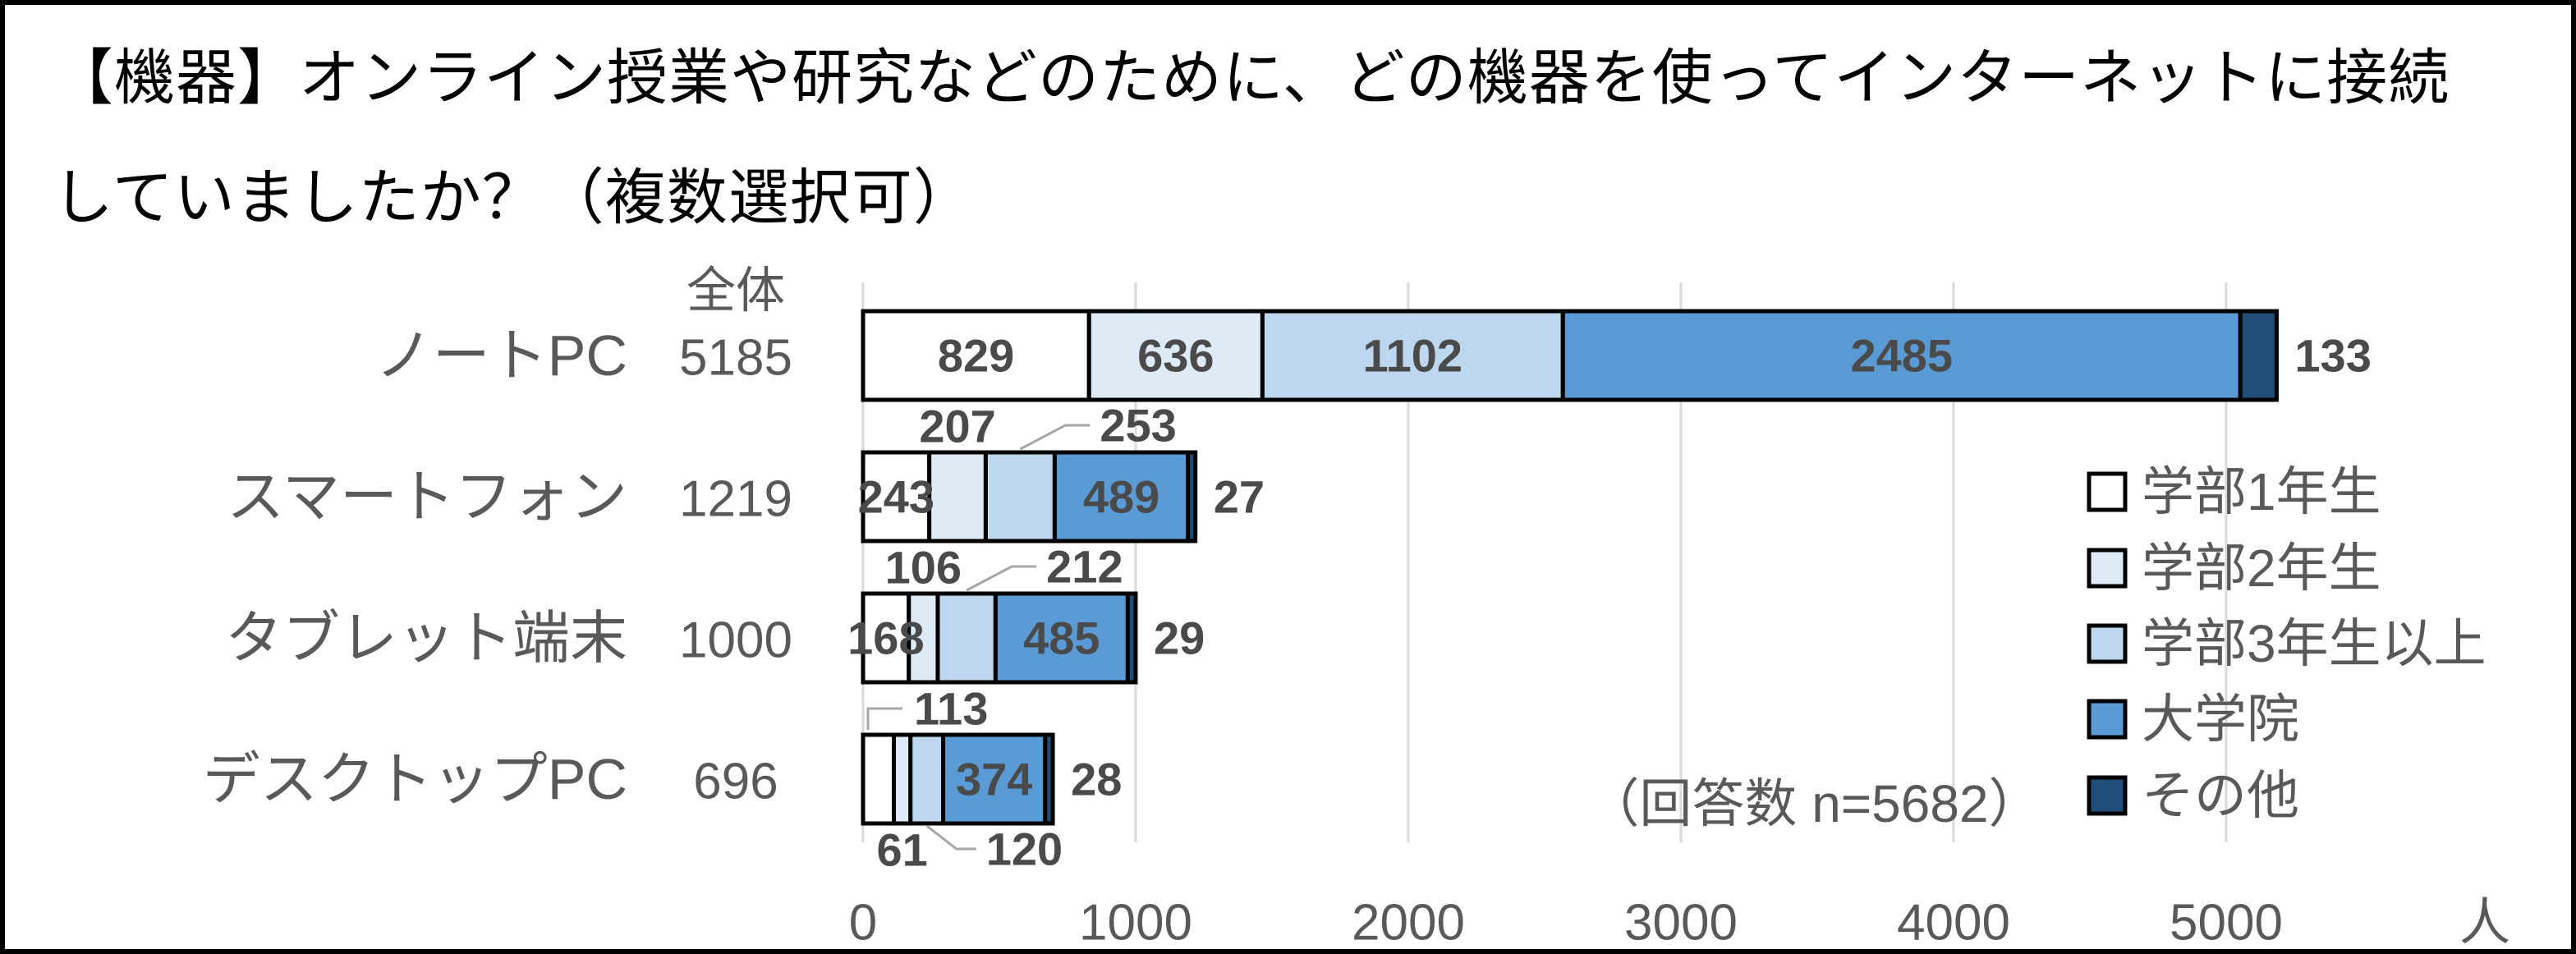  What do you see at coordinates (1024, 849) in the screenshot?
I see `segment-value-label: 120` at bounding box center [1024, 849].